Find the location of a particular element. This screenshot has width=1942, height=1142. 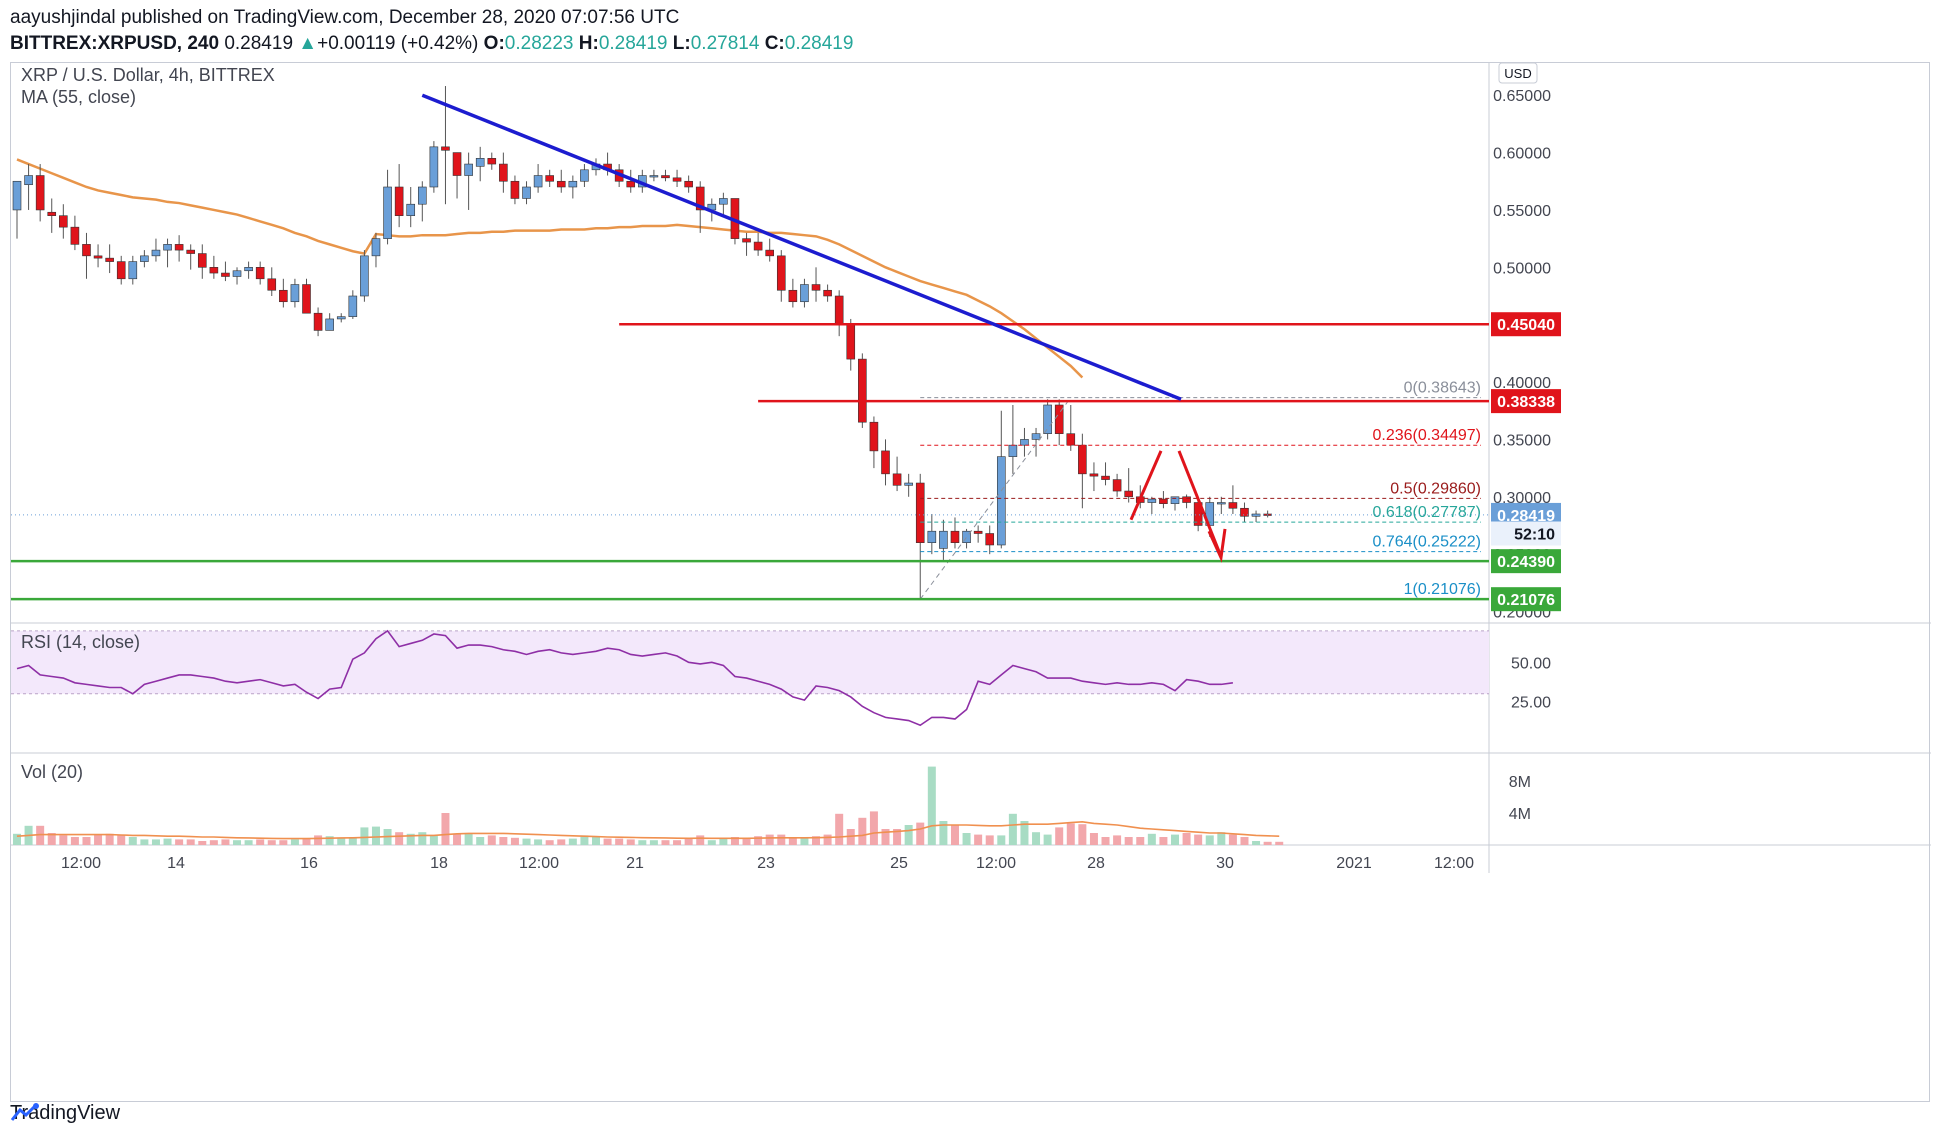

x-tick-label: 30 is located at coordinates (1225, 863).